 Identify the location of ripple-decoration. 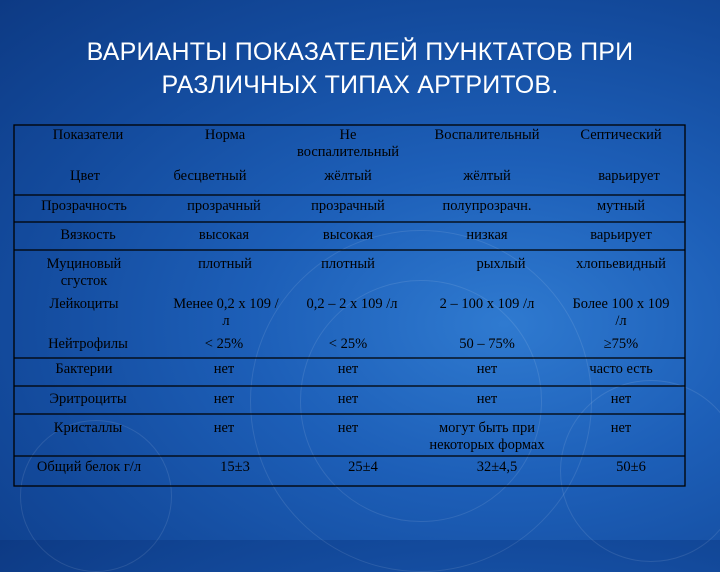
(96, 496).